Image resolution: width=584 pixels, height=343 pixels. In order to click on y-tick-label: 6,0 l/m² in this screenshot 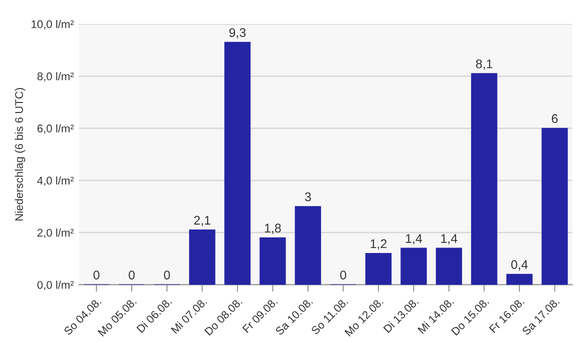, I will do `click(56, 129)`.